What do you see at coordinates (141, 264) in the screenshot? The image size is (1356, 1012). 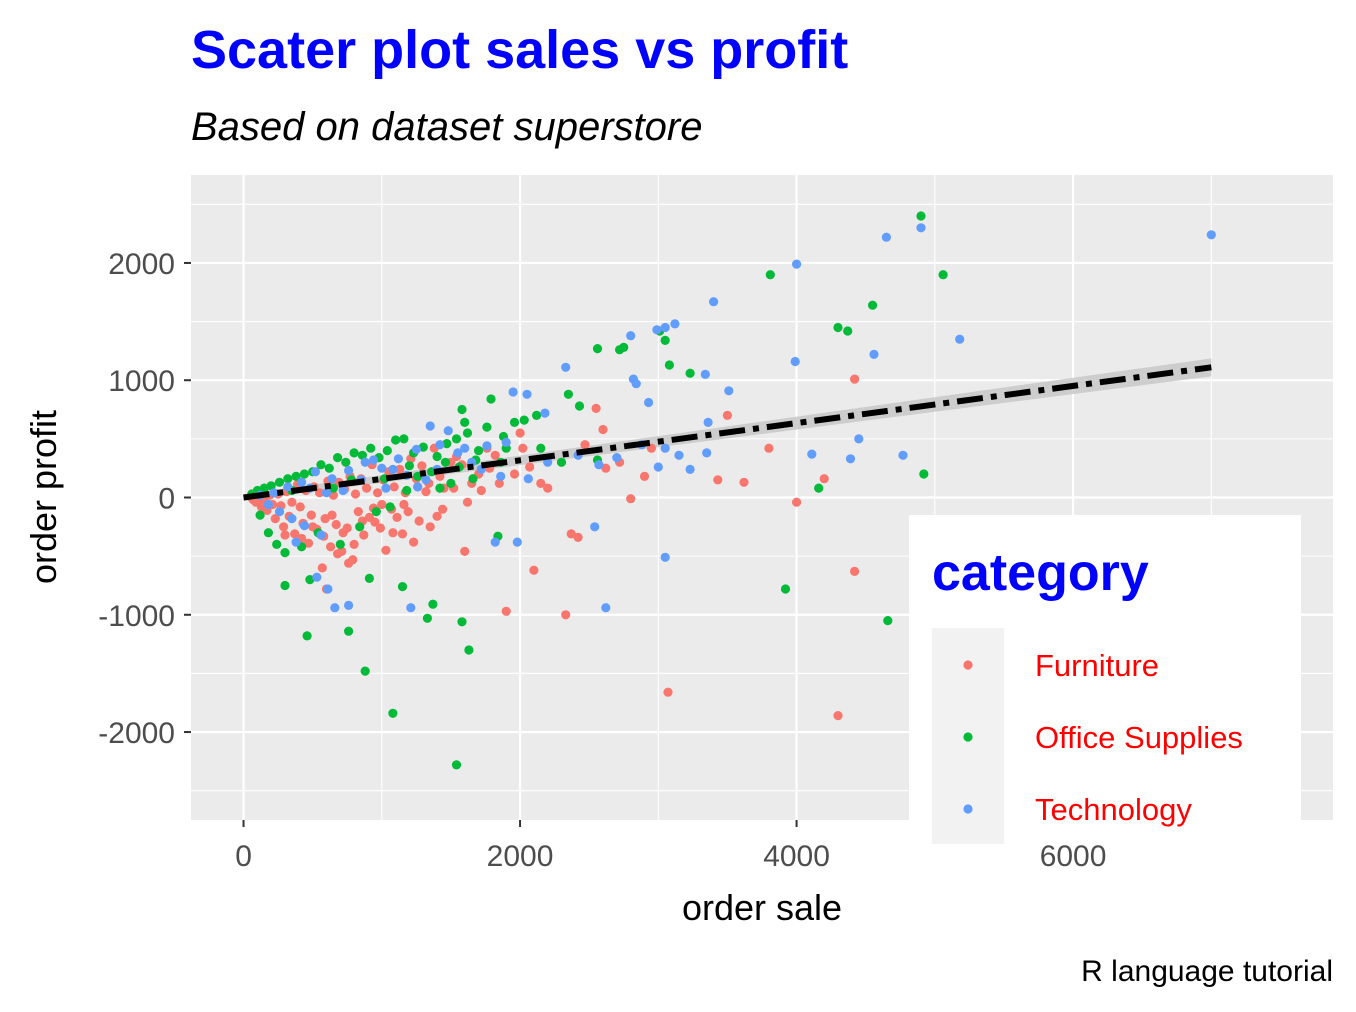 I see `y-tick-label: 2000` at bounding box center [141, 264].